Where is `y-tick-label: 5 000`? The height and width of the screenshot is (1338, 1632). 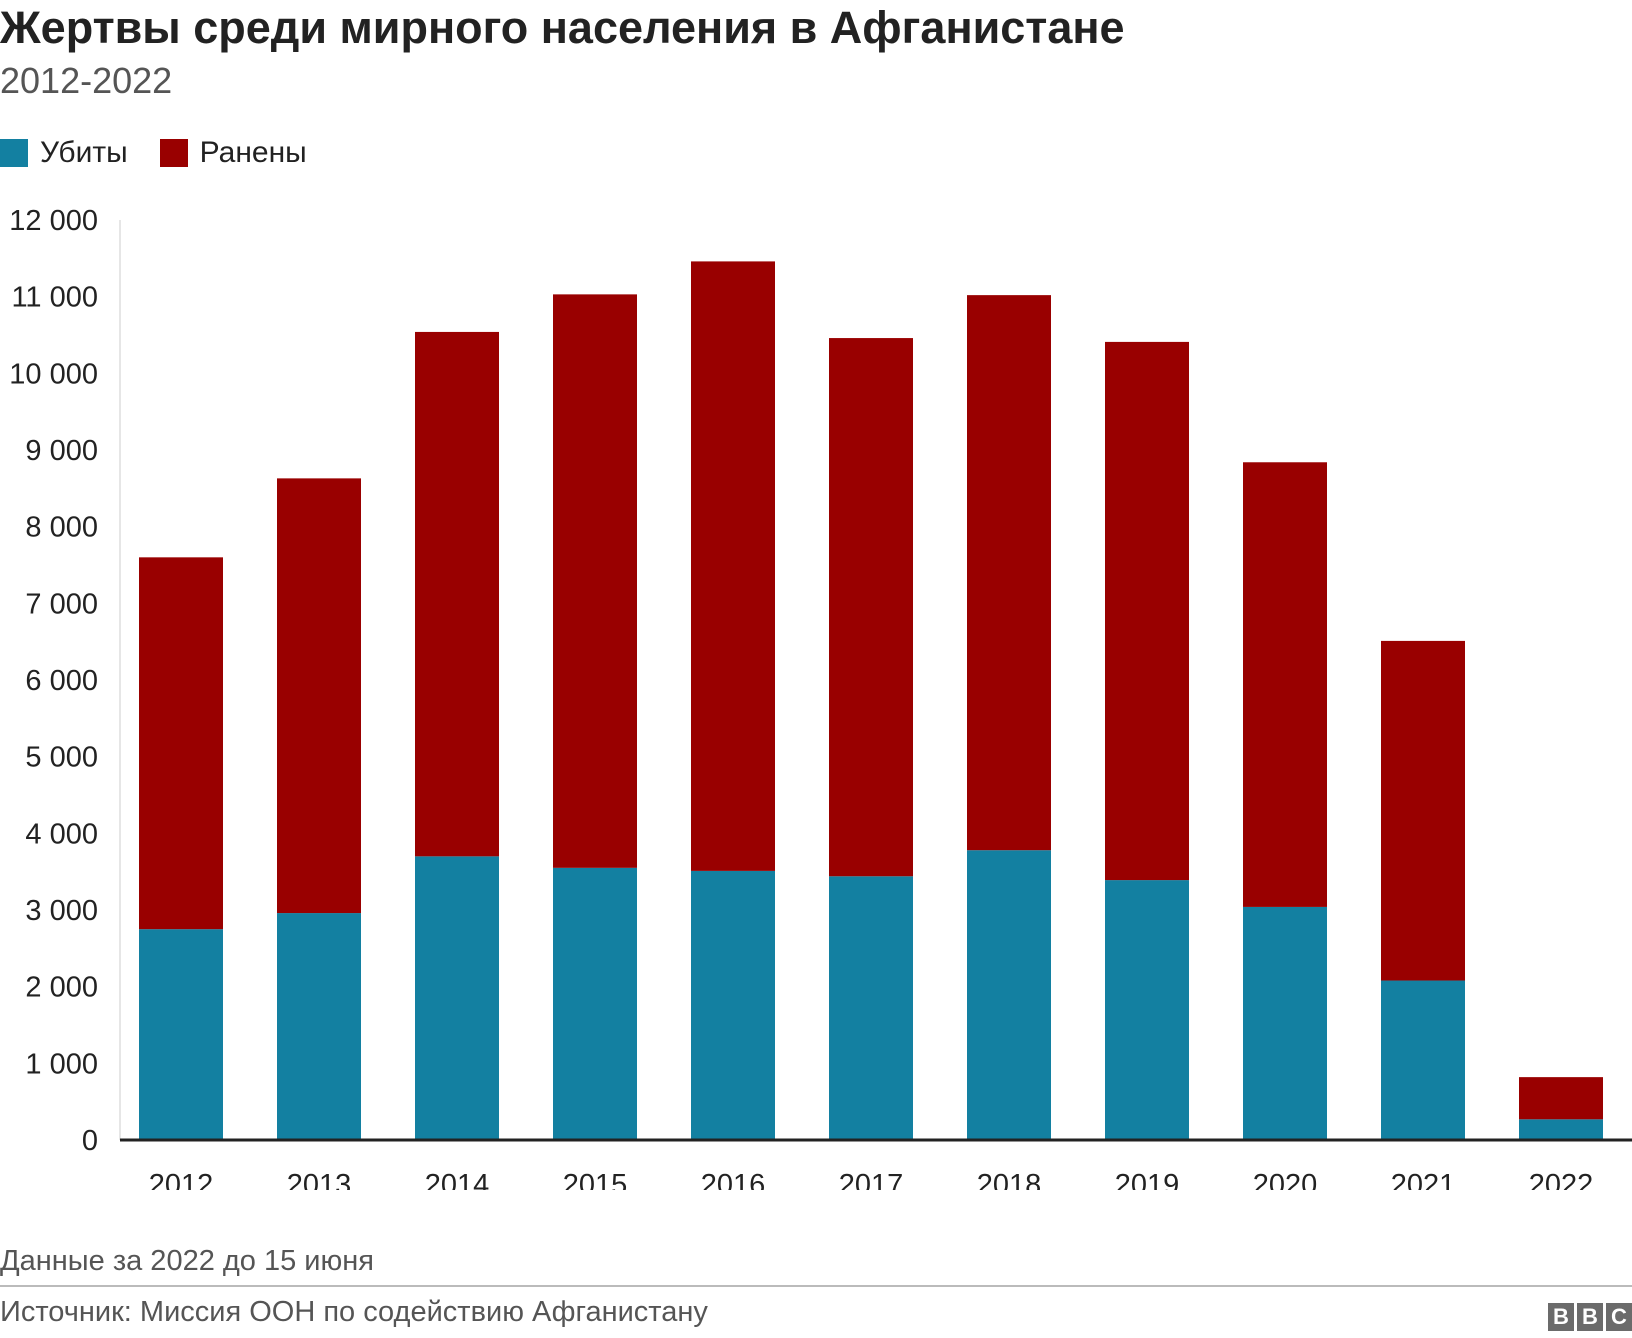 y-tick-label: 5 000 is located at coordinates (61, 758).